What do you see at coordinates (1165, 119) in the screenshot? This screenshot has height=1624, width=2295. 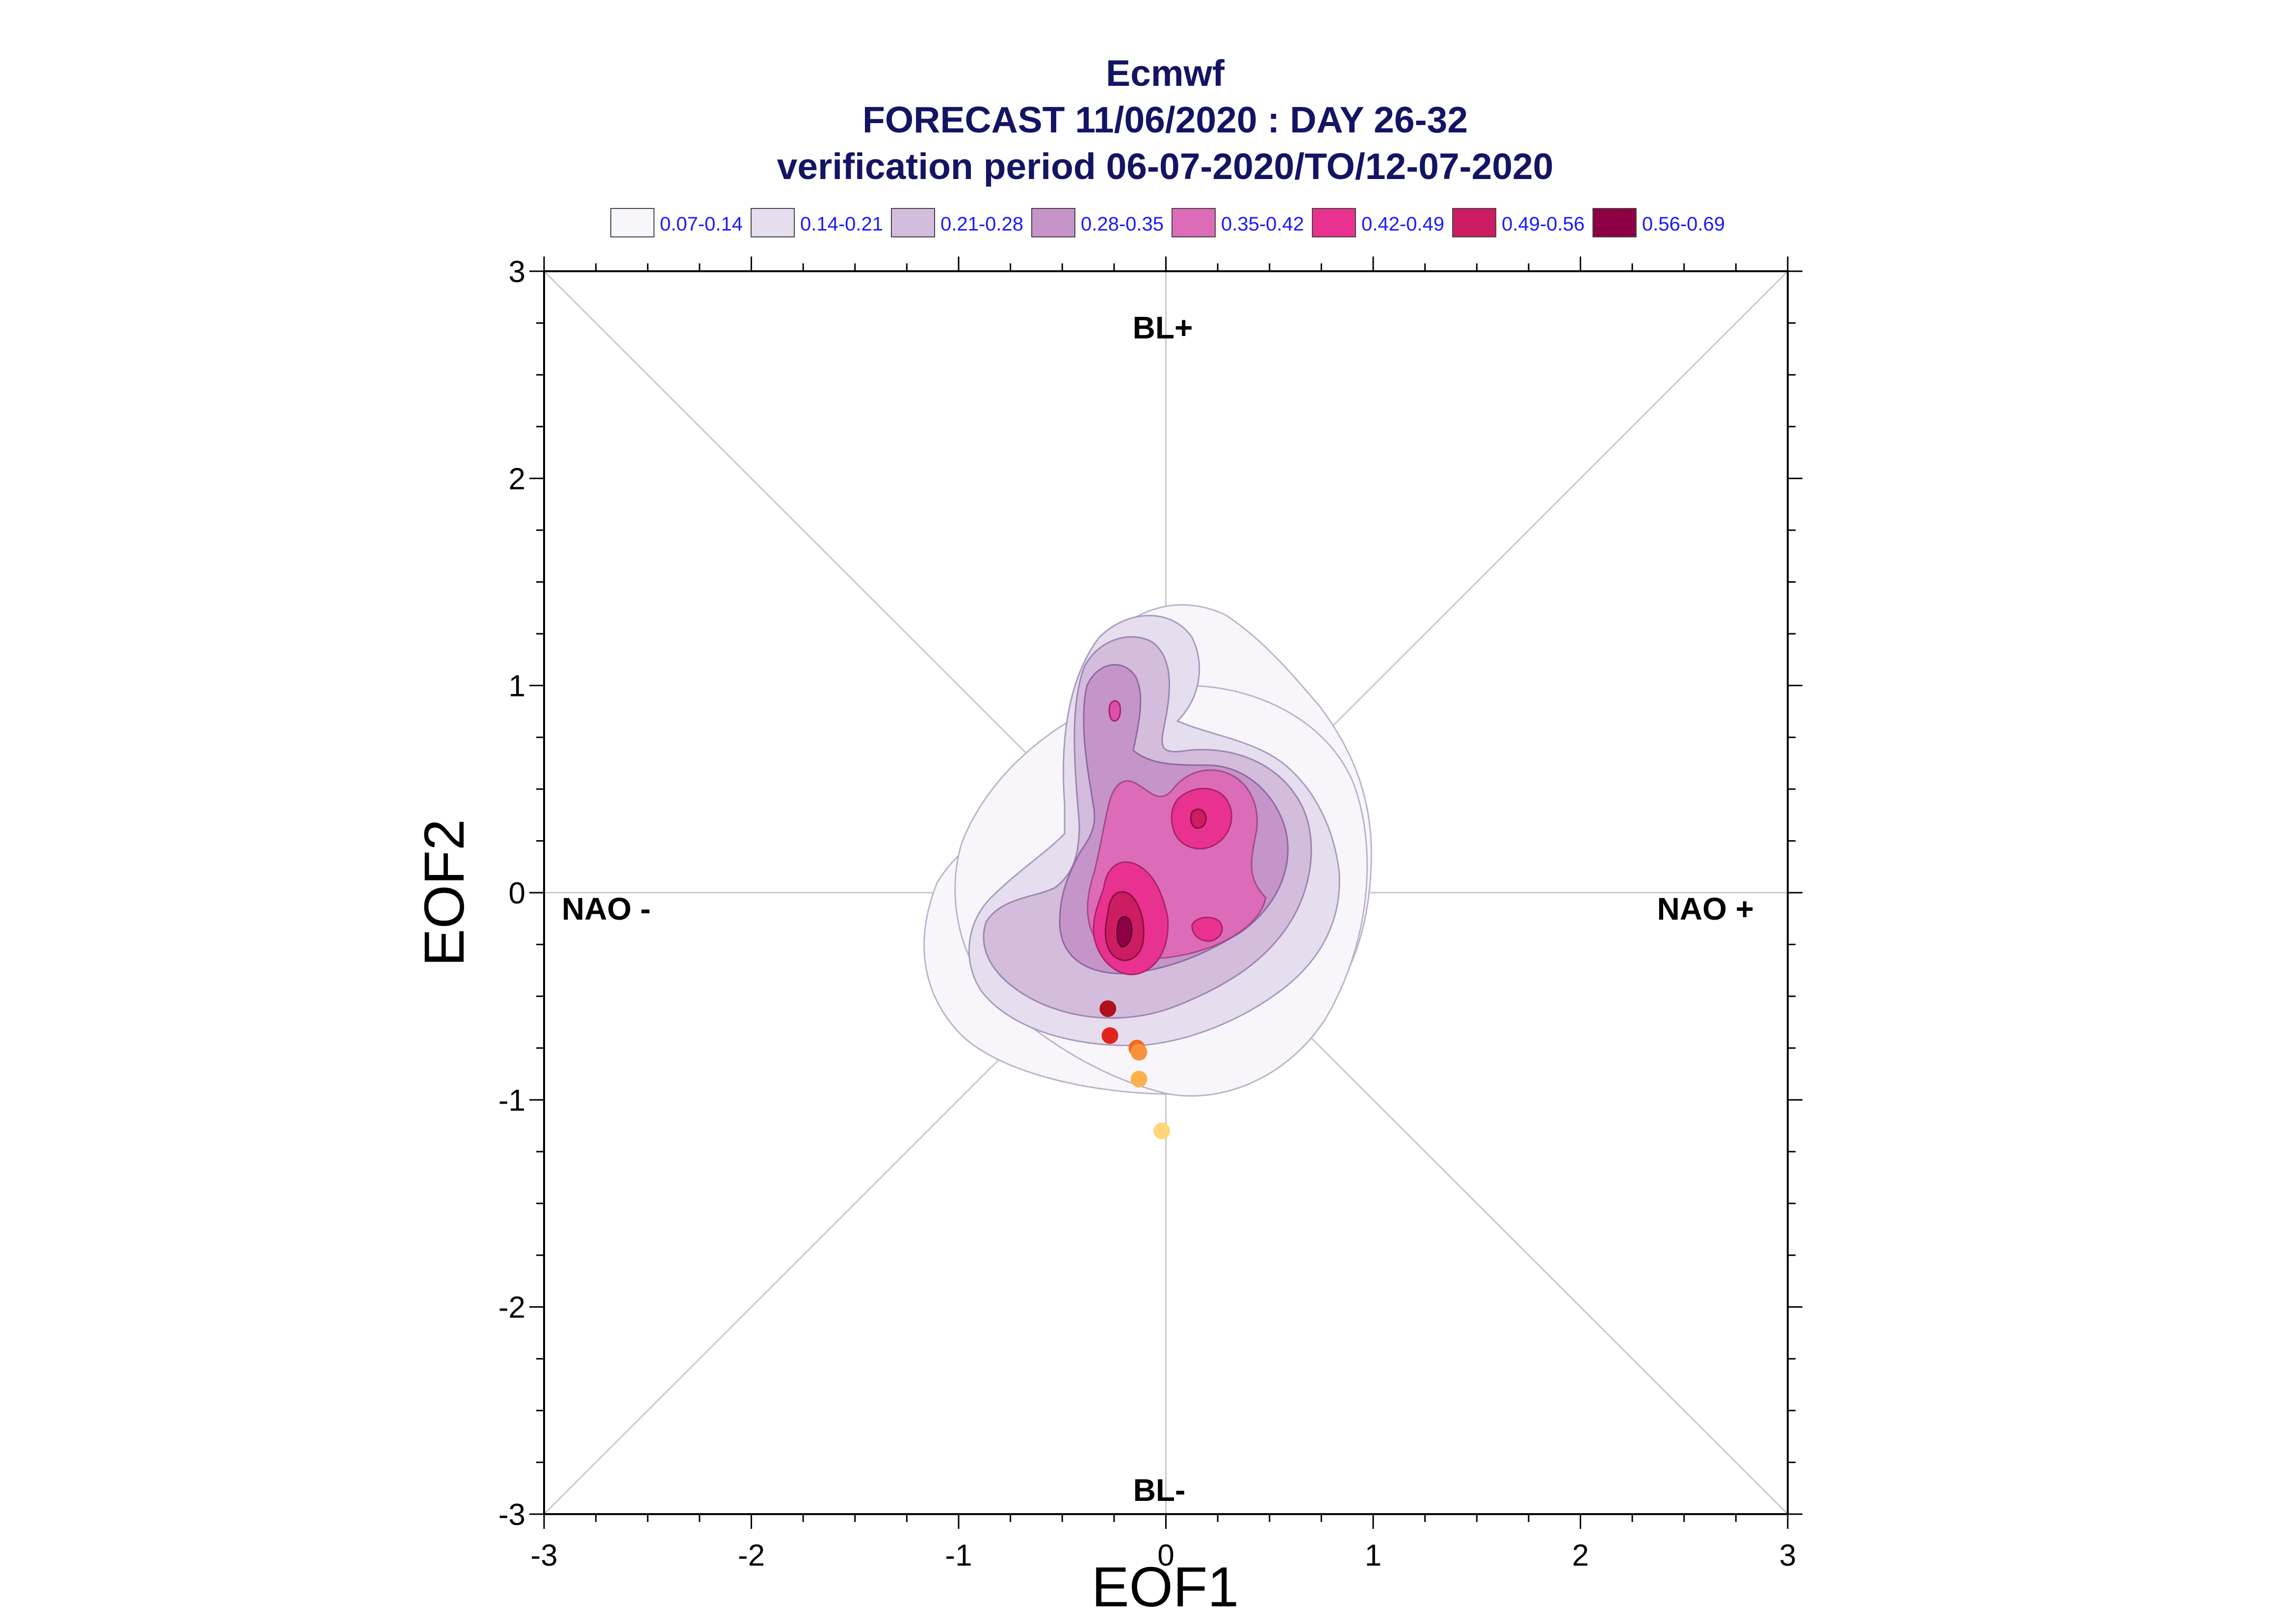 I see `chart-title-line-2: FORECAST 11/06/2020 : DAY 26-32` at bounding box center [1165, 119].